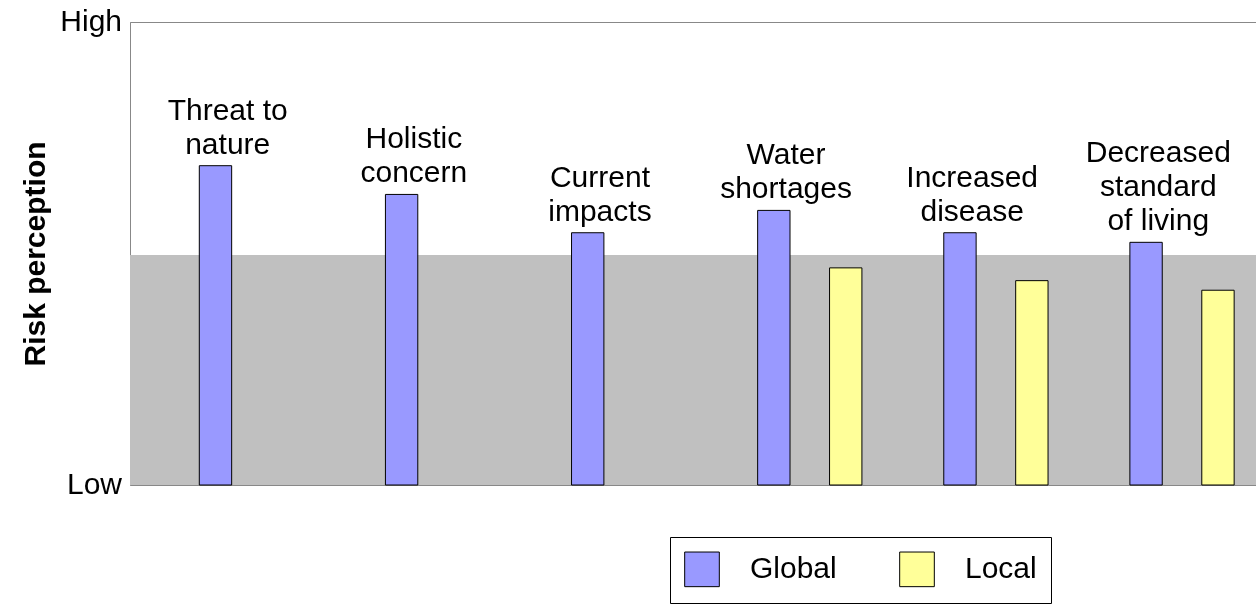 The image size is (1256, 612). Describe the element at coordinates (94, 483) in the screenshot. I see `text: Low` at that location.